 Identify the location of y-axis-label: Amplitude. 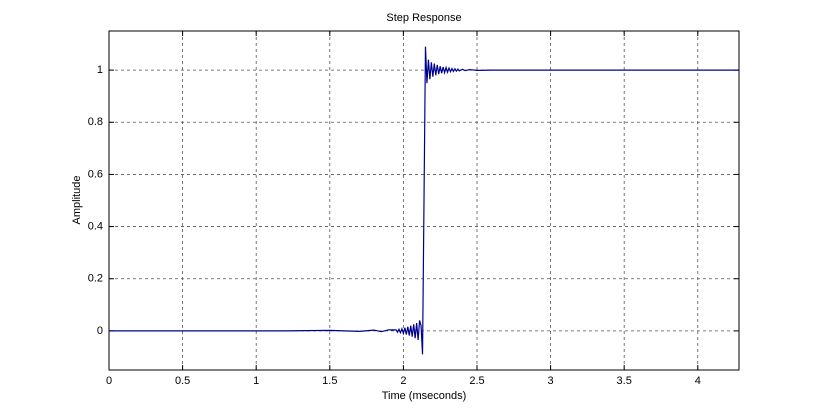
(77, 200).